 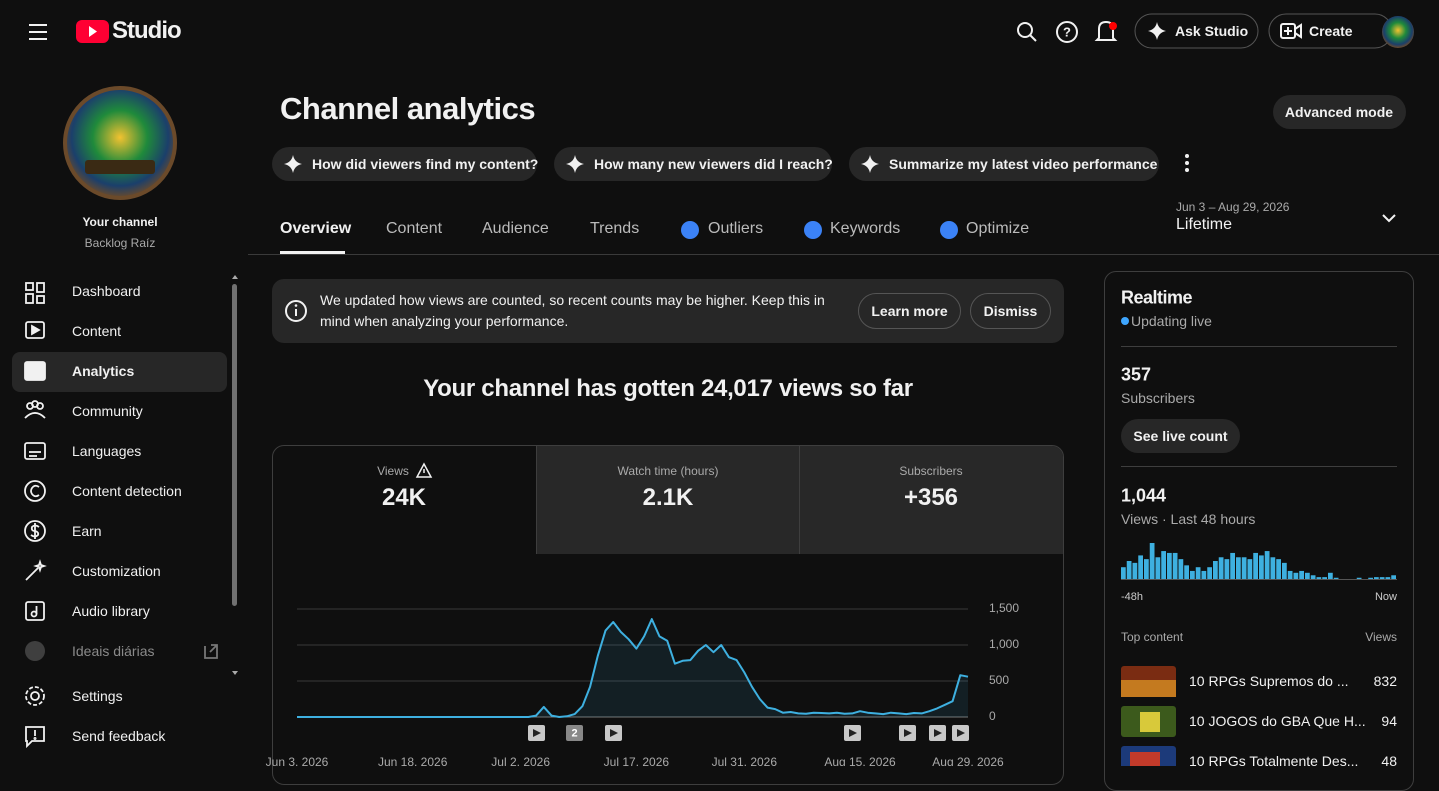 I want to click on nav-item: Customization, so click(x=116, y=571).